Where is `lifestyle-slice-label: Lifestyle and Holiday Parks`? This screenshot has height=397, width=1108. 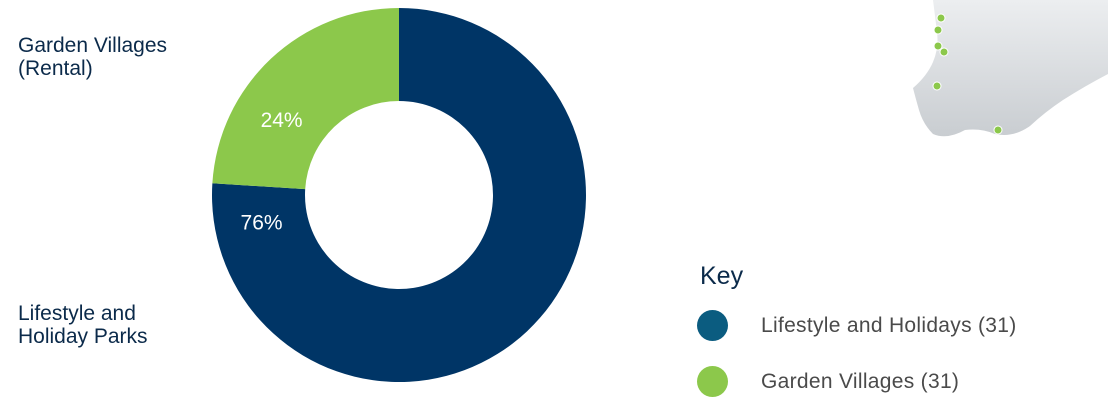
lifestyle-slice-label: Lifestyle and Holiday Parks is located at coordinates (83, 325).